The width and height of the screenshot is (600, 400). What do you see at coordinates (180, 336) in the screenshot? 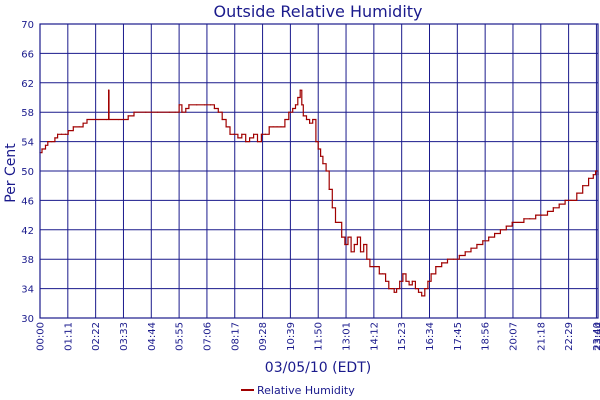
I see `x-tick-label: 05:55` at bounding box center [180, 336].